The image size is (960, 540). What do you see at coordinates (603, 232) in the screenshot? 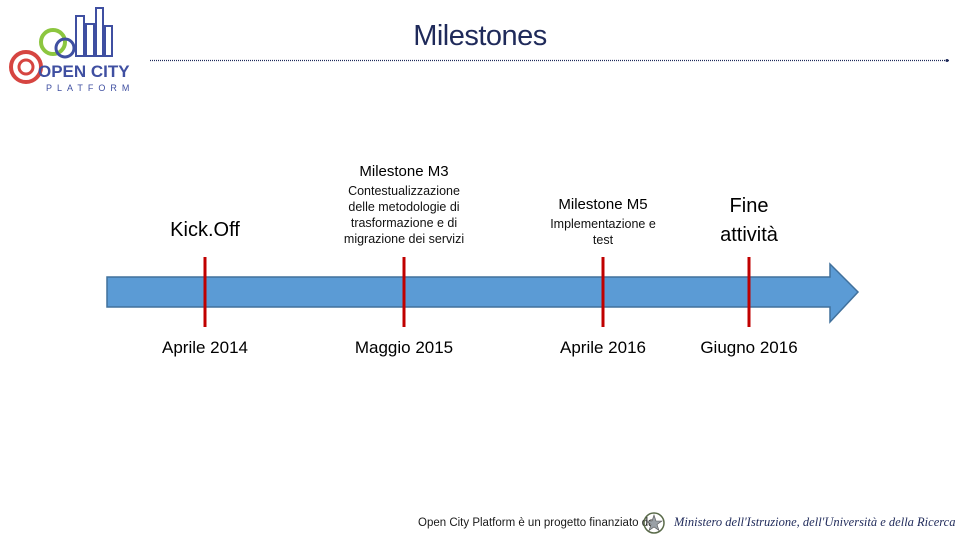
I see `milestone-m5-description: Implementazione e test` at bounding box center [603, 232].